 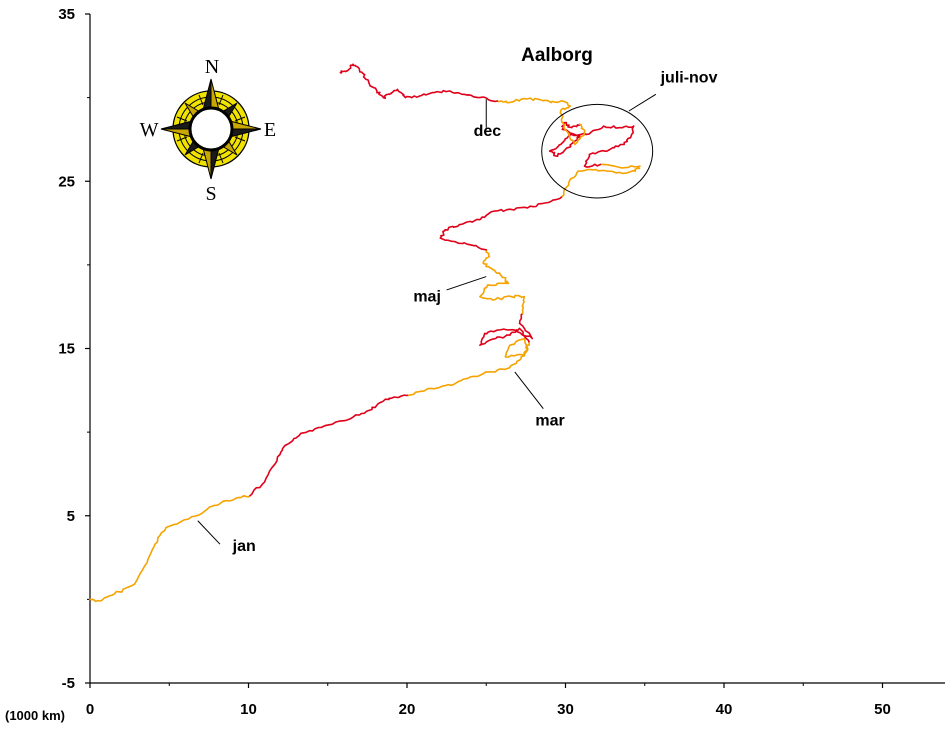 What do you see at coordinates (248, 709) in the screenshot?
I see `x-tick-label: 10` at bounding box center [248, 709].